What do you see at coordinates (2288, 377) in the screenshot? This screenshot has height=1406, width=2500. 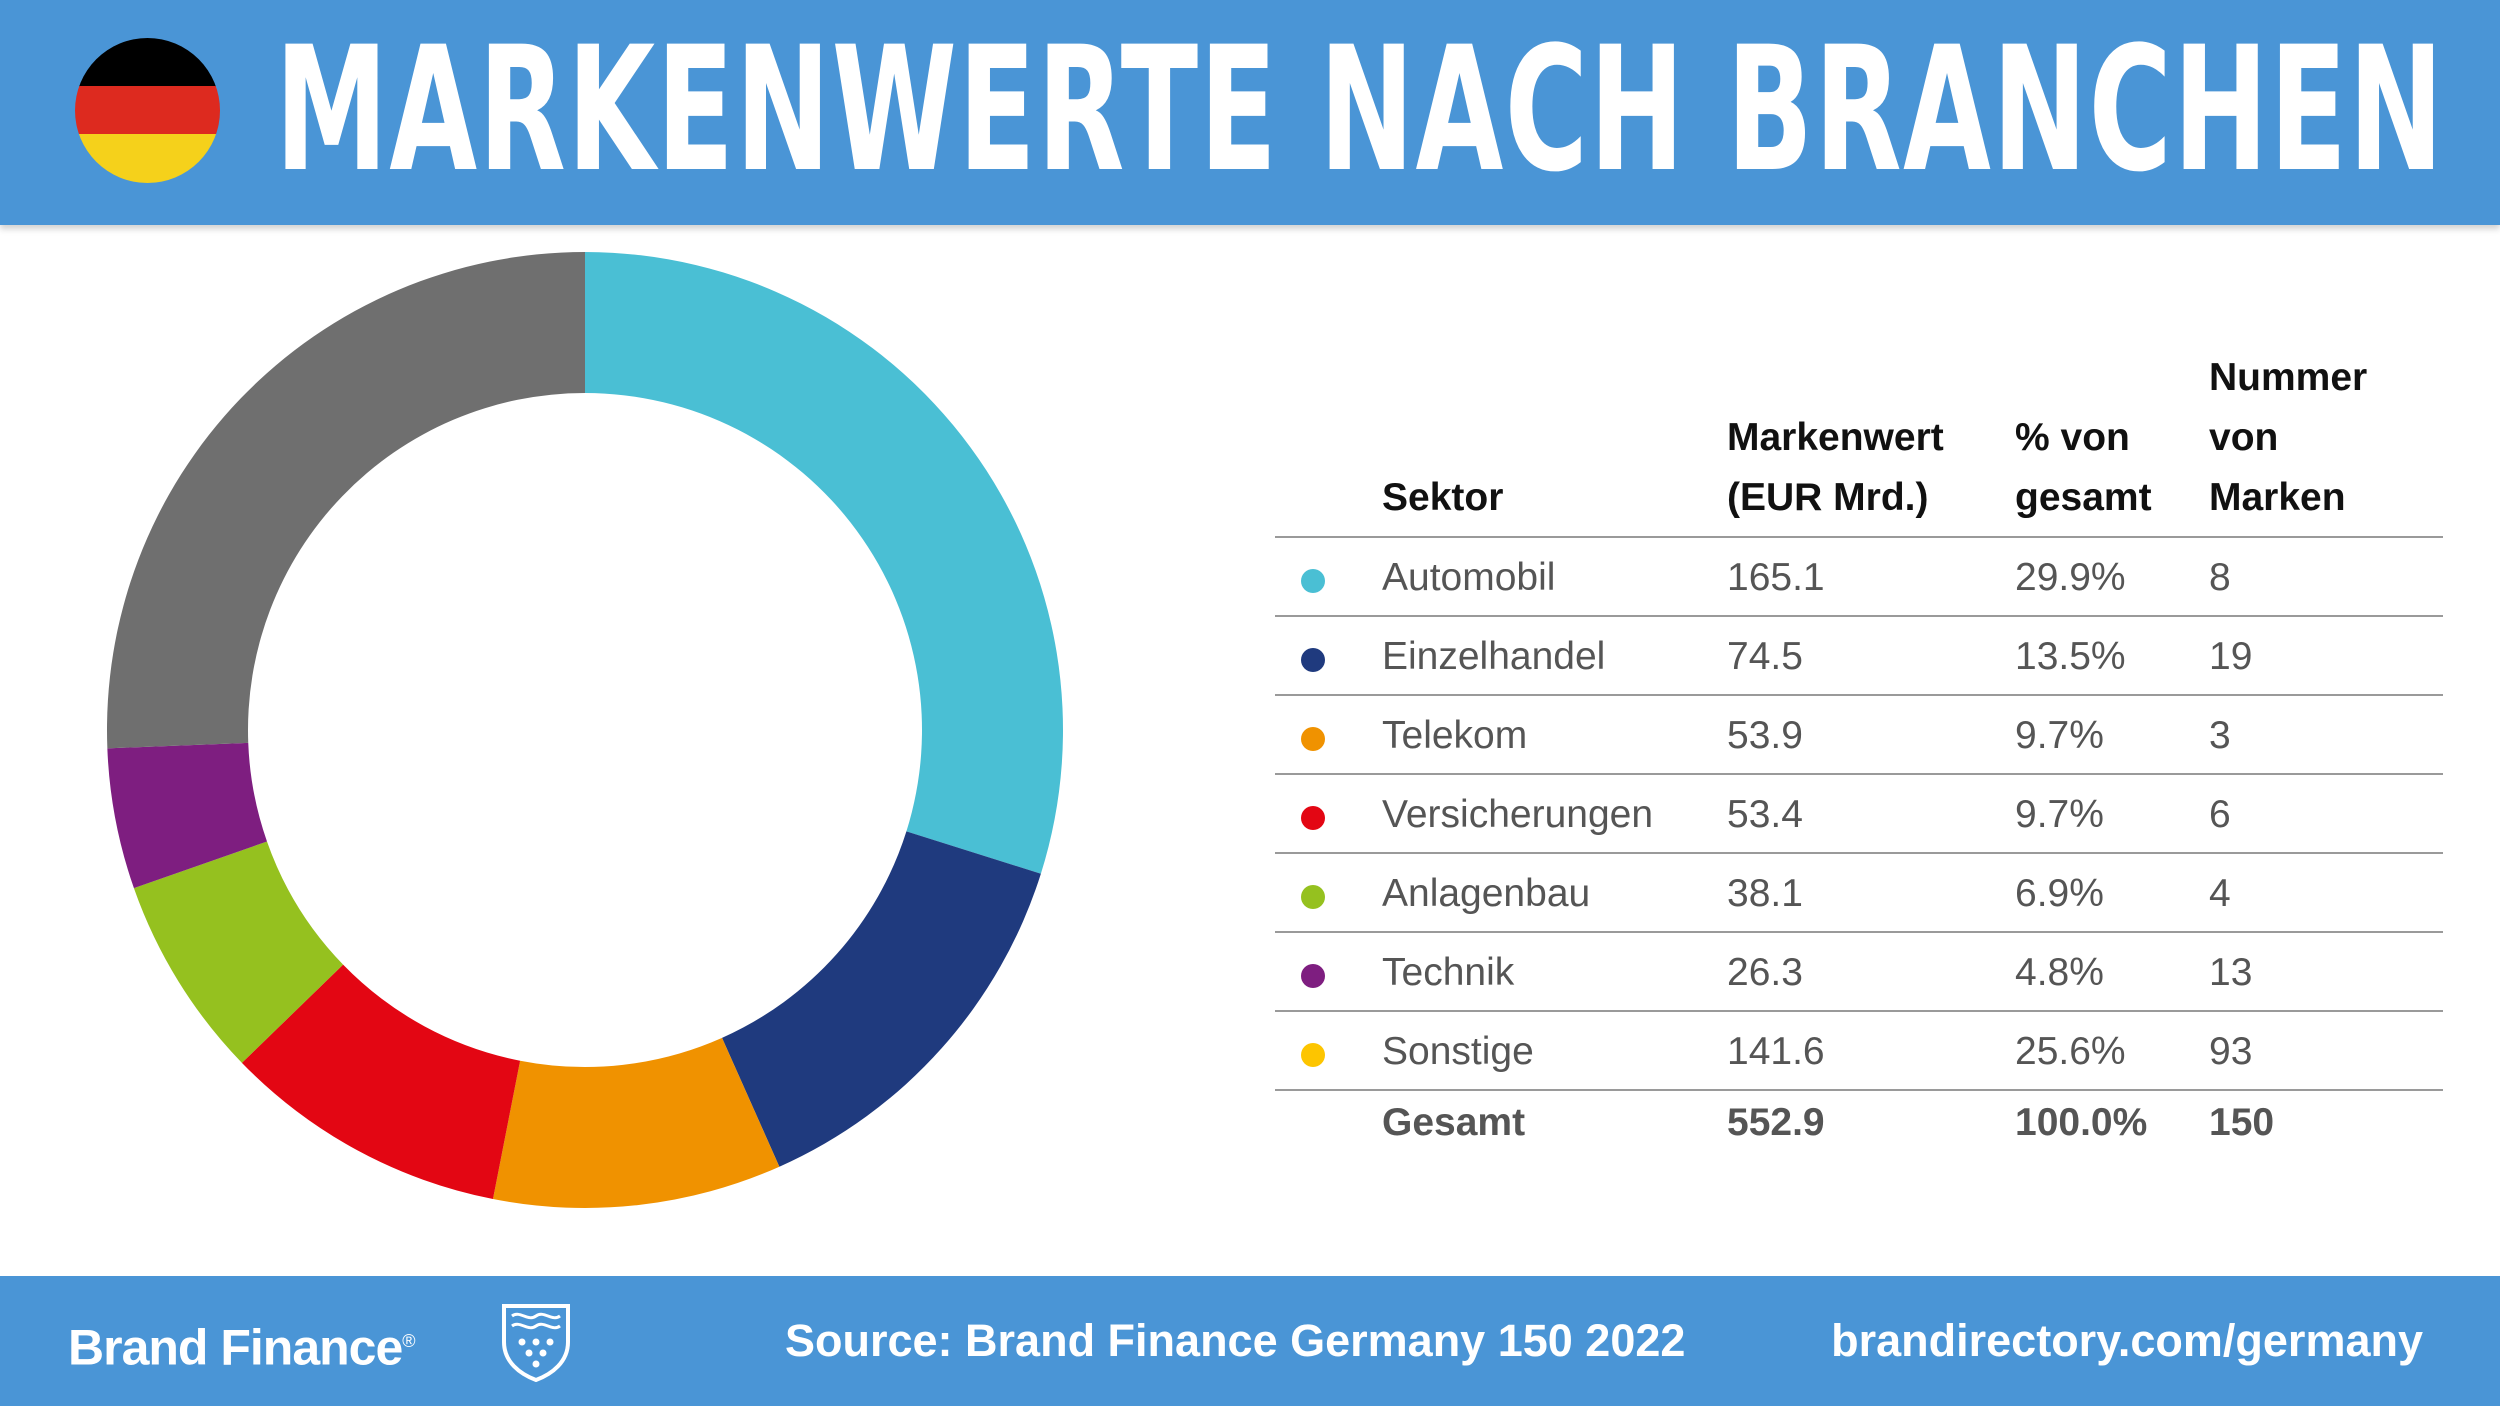 I see `header-count-line1: Nummer` at bounding box center [2288, 377].